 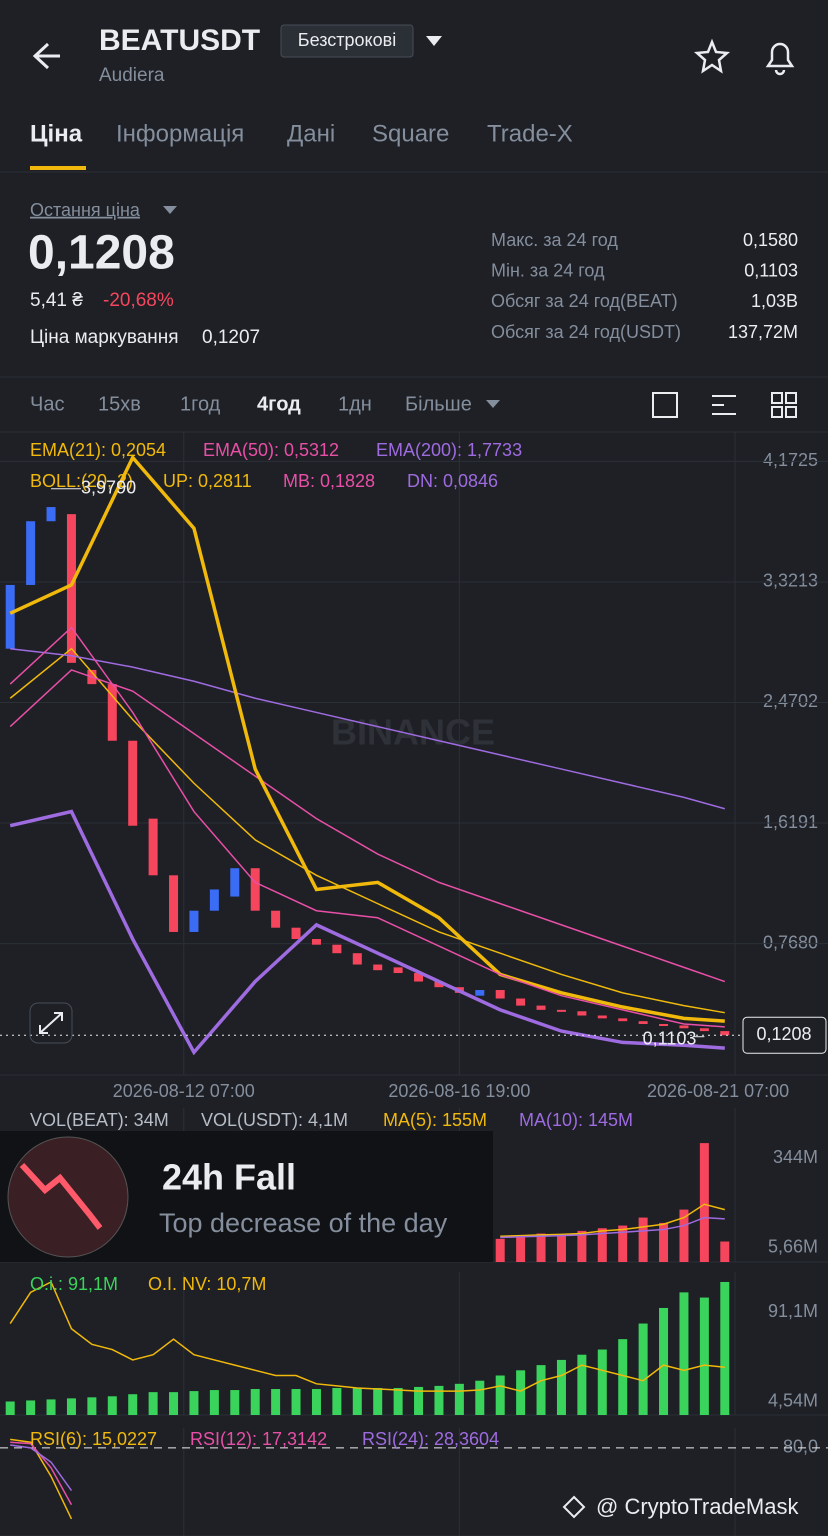 What do you see at coordinates (231, 337) in the screenshot?
I see `mark-price: 0,1207` at bounding box center [231, 337].